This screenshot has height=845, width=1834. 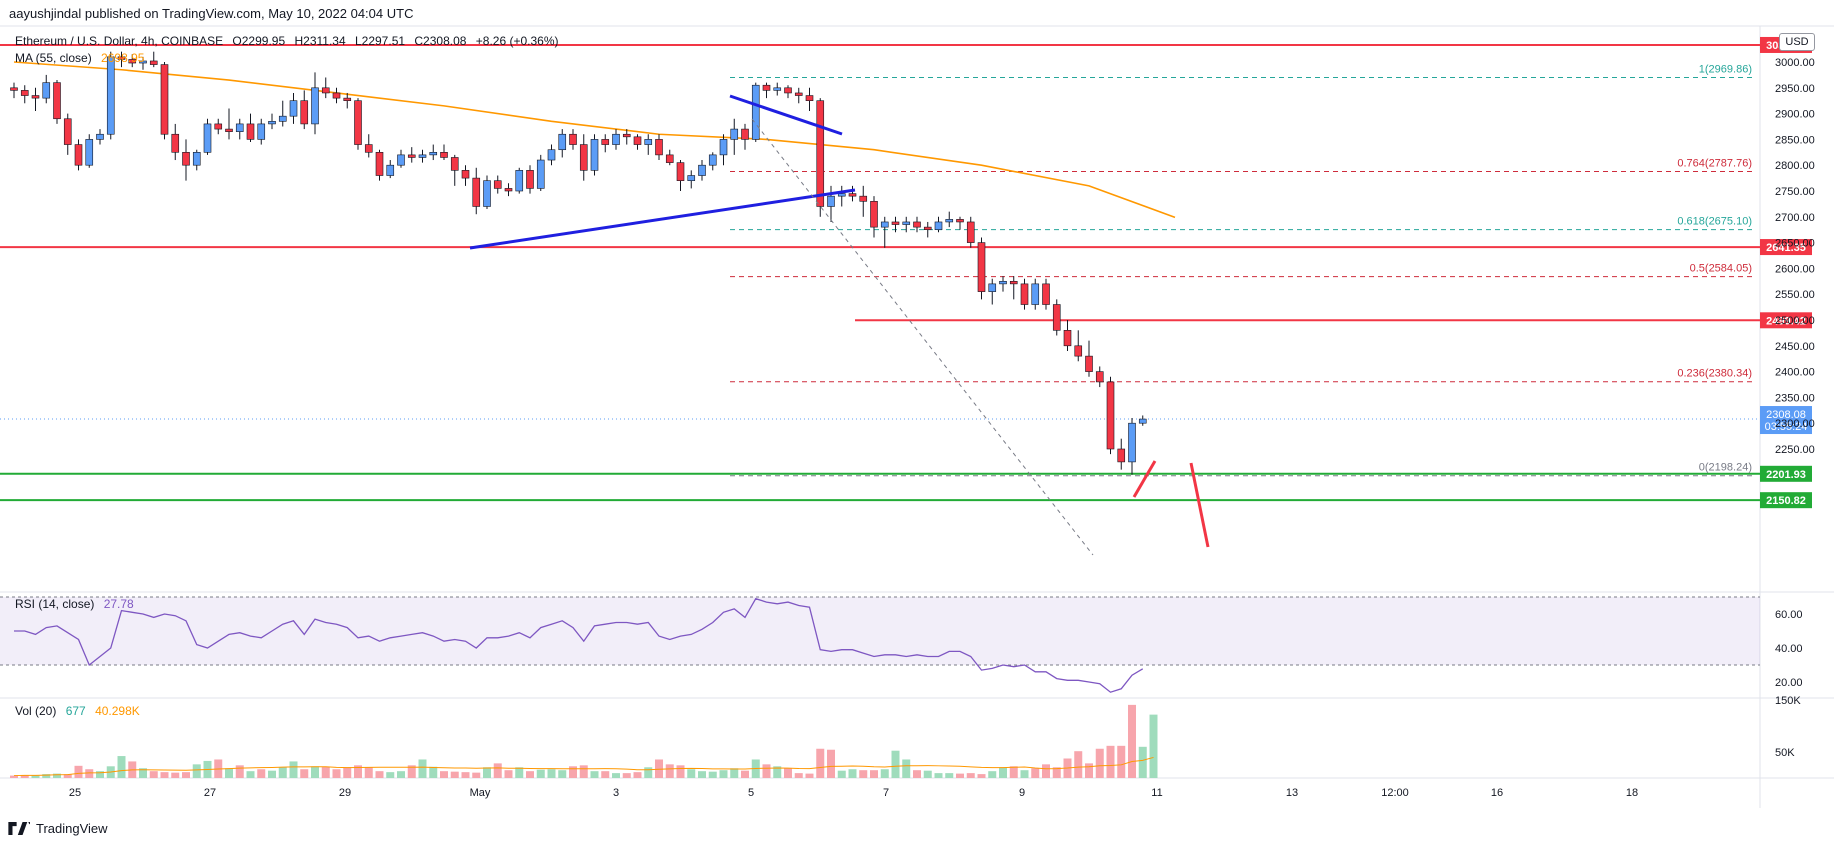 What do you see at coordinates (1795, 140) in the screenshot?
I see `price-tick-label: 2850.00` at bounding box center [1795, 140].